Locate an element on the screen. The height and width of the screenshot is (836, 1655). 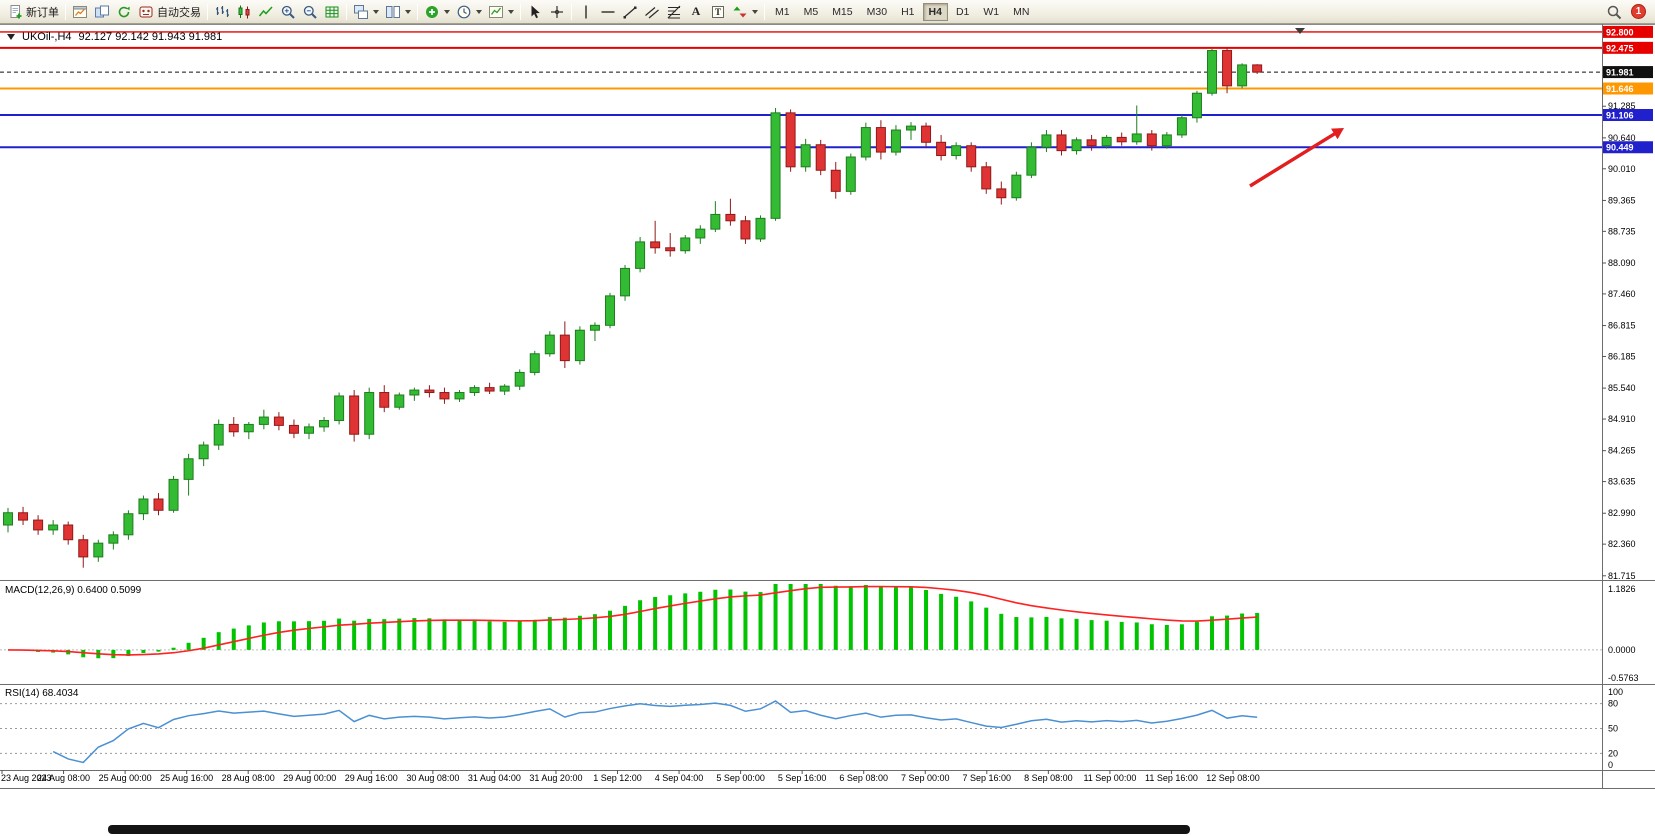
tile-windows-icon is located at coordinates (361, 11).